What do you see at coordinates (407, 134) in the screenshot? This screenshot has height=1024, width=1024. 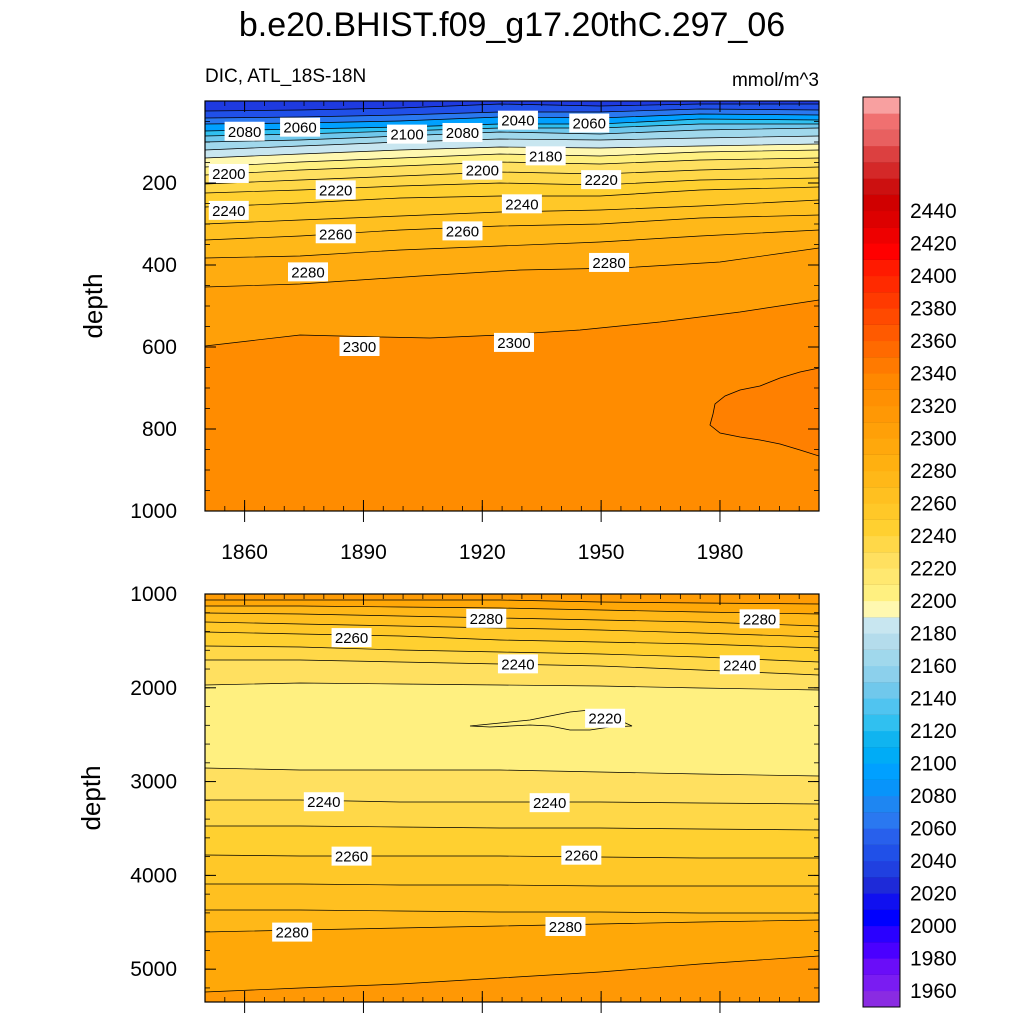 I see `contour-label: 2100` at bounding box center [407, 134].